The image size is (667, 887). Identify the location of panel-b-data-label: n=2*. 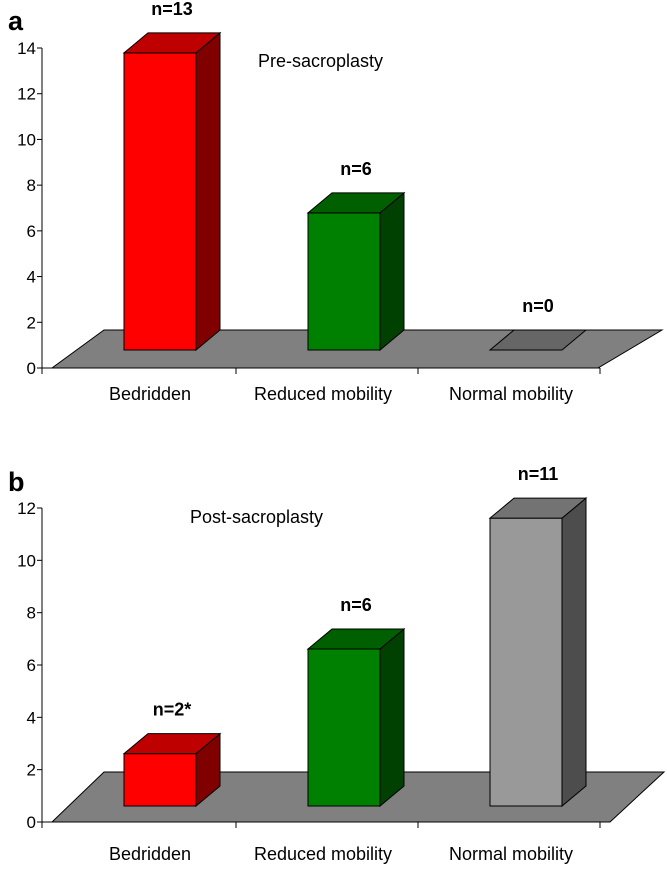
(172, 710).